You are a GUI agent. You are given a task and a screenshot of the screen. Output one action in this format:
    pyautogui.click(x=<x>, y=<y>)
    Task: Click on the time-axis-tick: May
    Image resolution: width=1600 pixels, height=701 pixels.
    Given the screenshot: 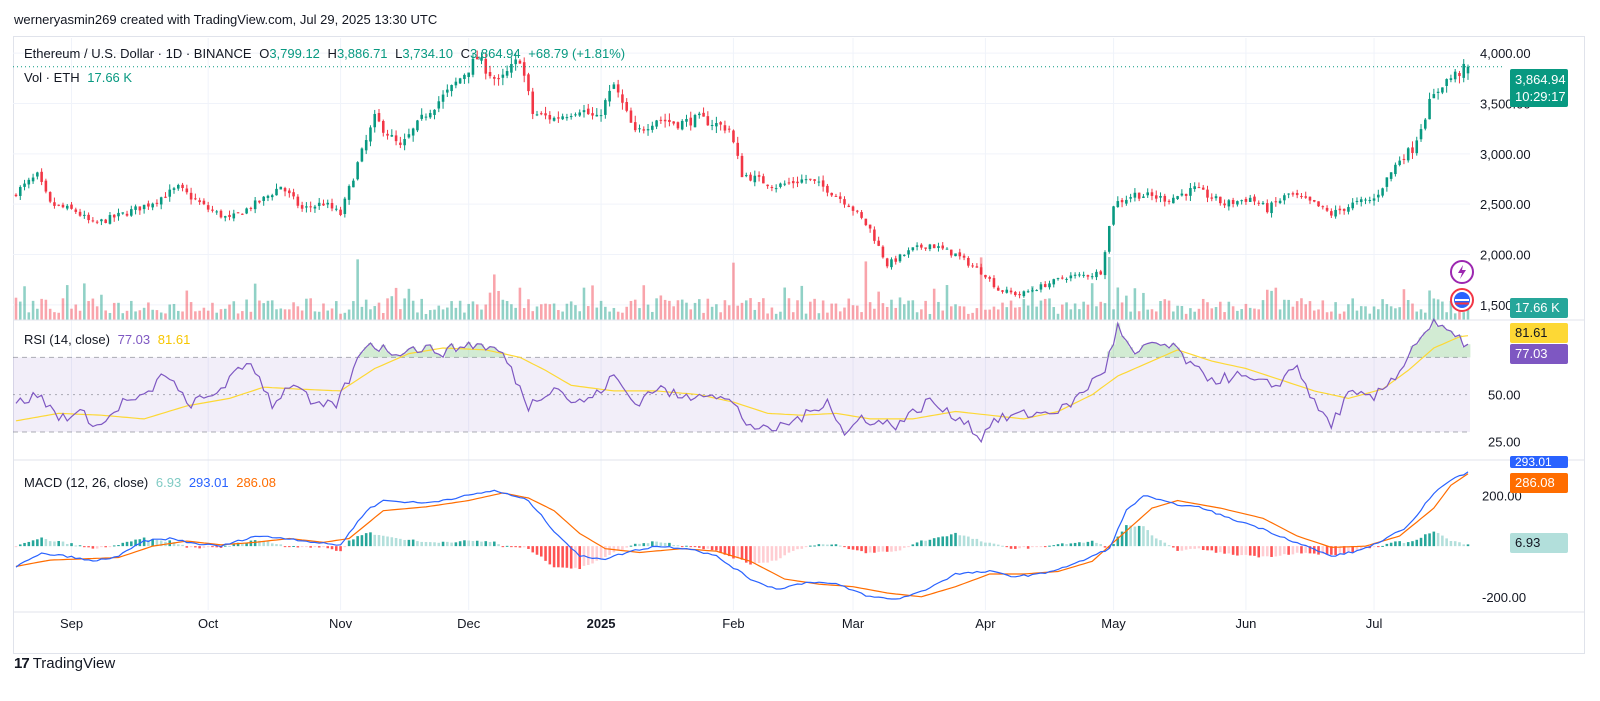 What is the action you would take?
    pyautogui.click(x=1113, y=623)
    